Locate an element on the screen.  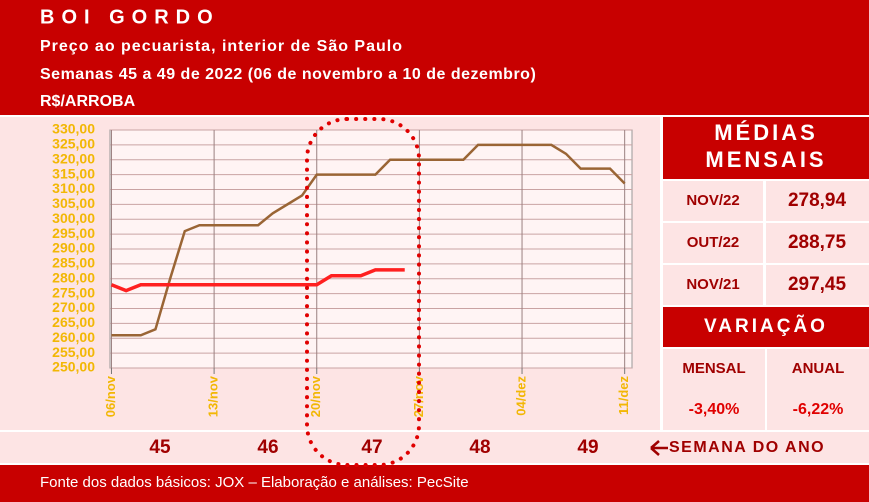
y-tick-label: 320,00 is located at coordinates (73, 158).